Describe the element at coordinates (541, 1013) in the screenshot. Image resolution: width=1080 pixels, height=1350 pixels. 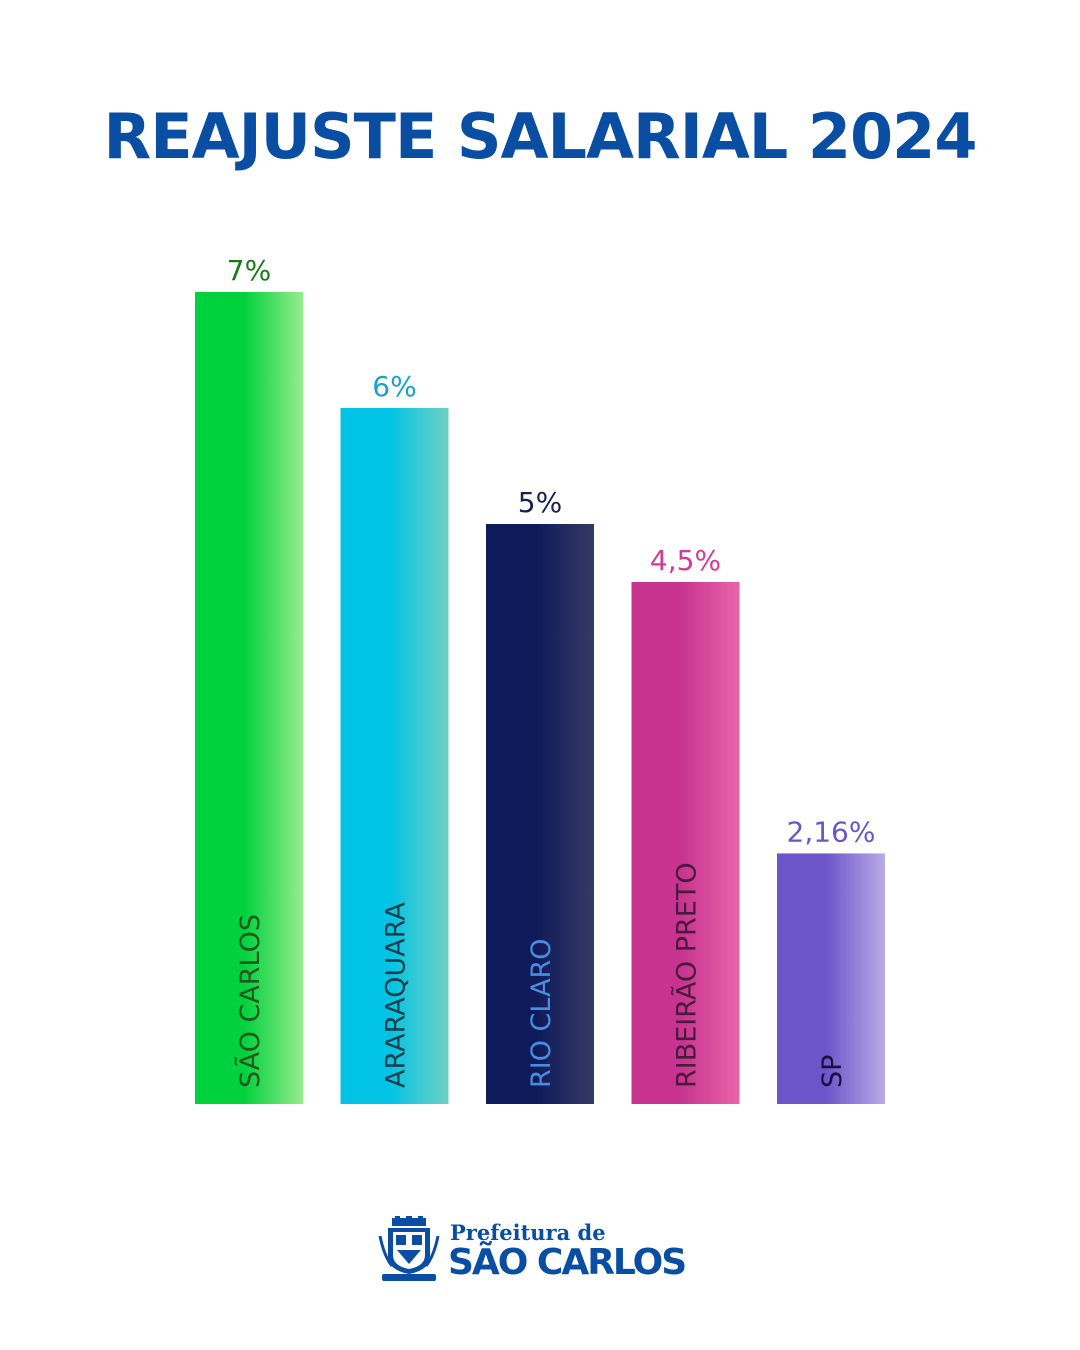
I see `category-label-2: RIO CLARO` at that location.